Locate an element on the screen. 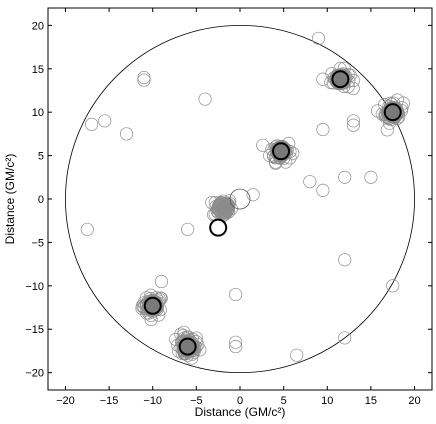 The width and height of the screenshot is (436, 424). x-tick-label: 0 is located at coordinates (240, 401).